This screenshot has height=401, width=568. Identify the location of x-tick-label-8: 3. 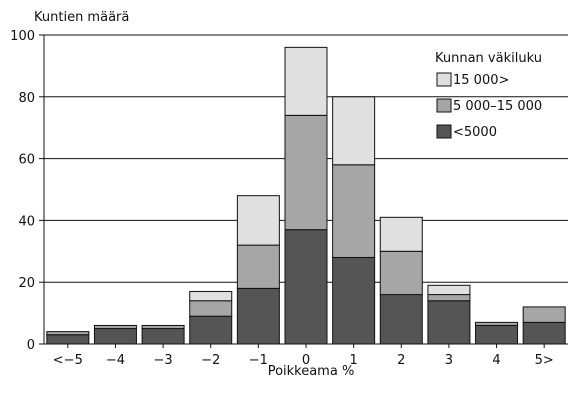
(449, 360).